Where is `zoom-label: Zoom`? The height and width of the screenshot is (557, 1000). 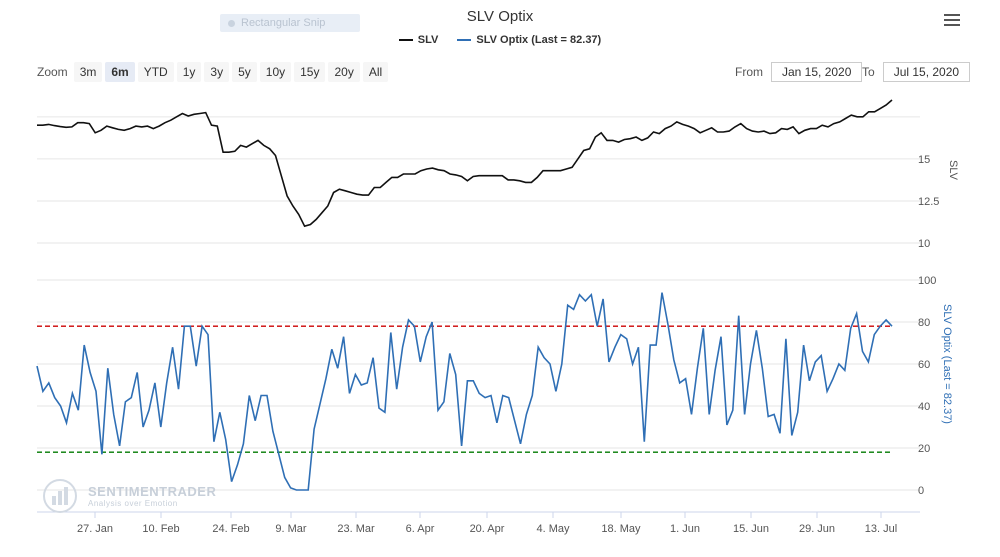 zoom-label: Zoom is located at coordinates (52, 72).